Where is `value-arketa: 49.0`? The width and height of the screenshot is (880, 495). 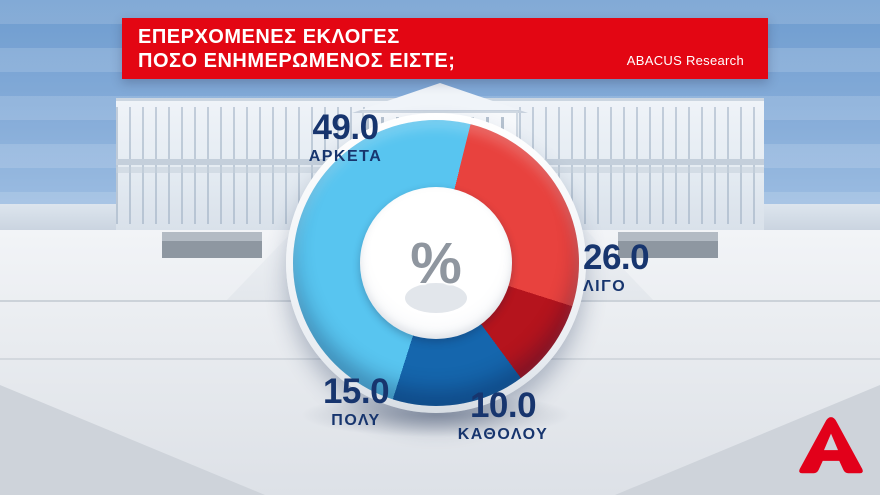 value-arketa: 49.0 is located at coordinates (345, 127).